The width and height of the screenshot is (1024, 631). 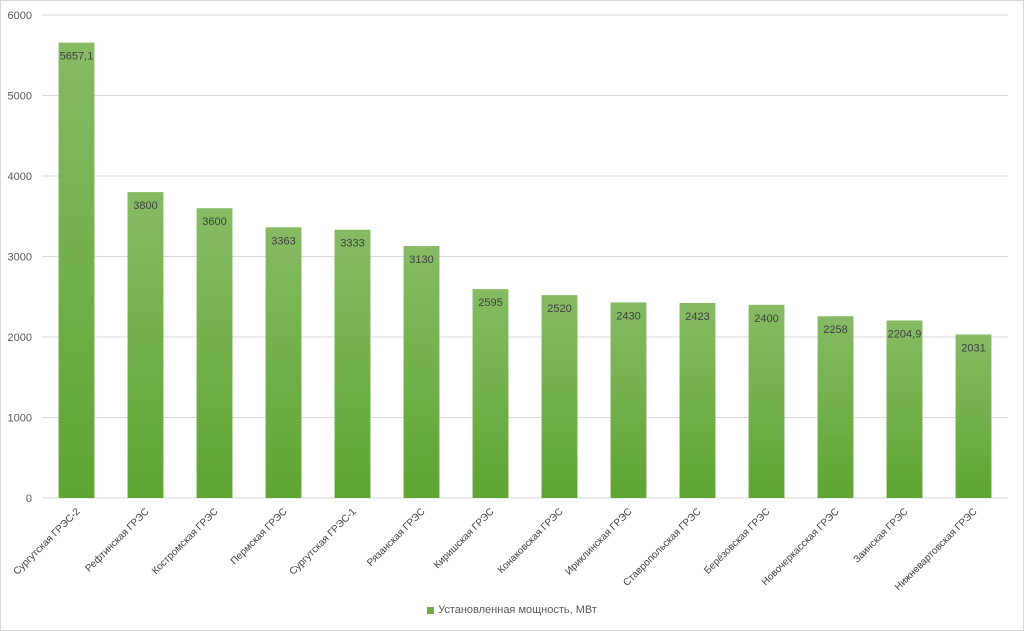 I want to click on x-category-label: Новочеркасская ГРЭС, so click(x=801, y=547).